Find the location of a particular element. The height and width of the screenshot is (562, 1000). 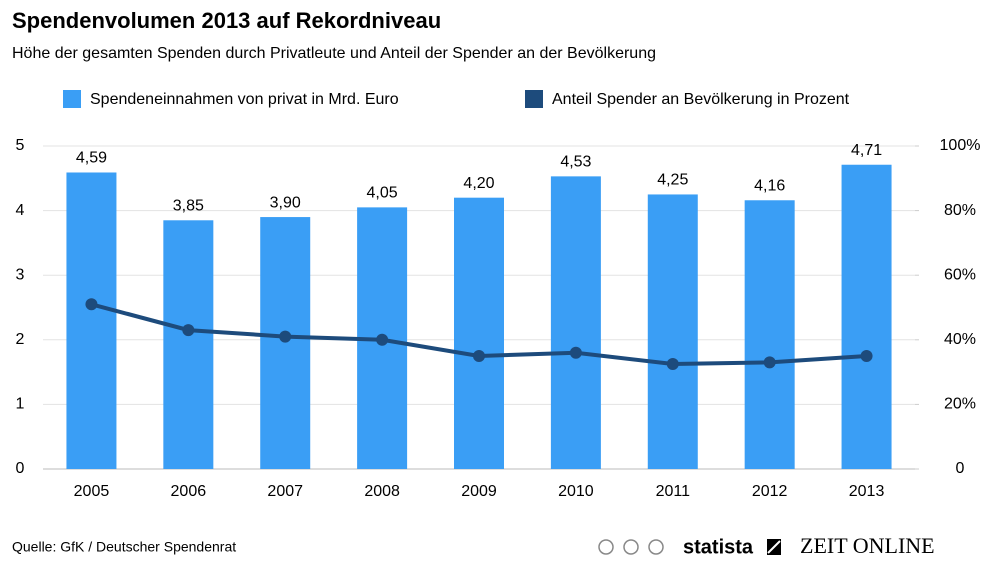

y-tick-label: 5 is located at coordinates (20, 145).